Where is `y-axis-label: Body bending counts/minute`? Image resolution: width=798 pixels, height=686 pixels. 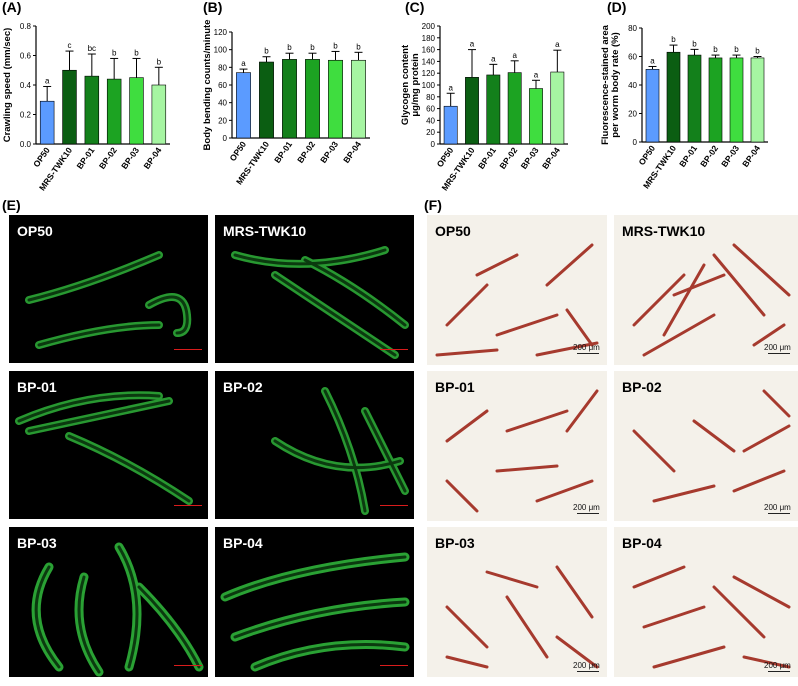 y-axis-label: Body bending counts/minute is located at coordinates (207, 85).